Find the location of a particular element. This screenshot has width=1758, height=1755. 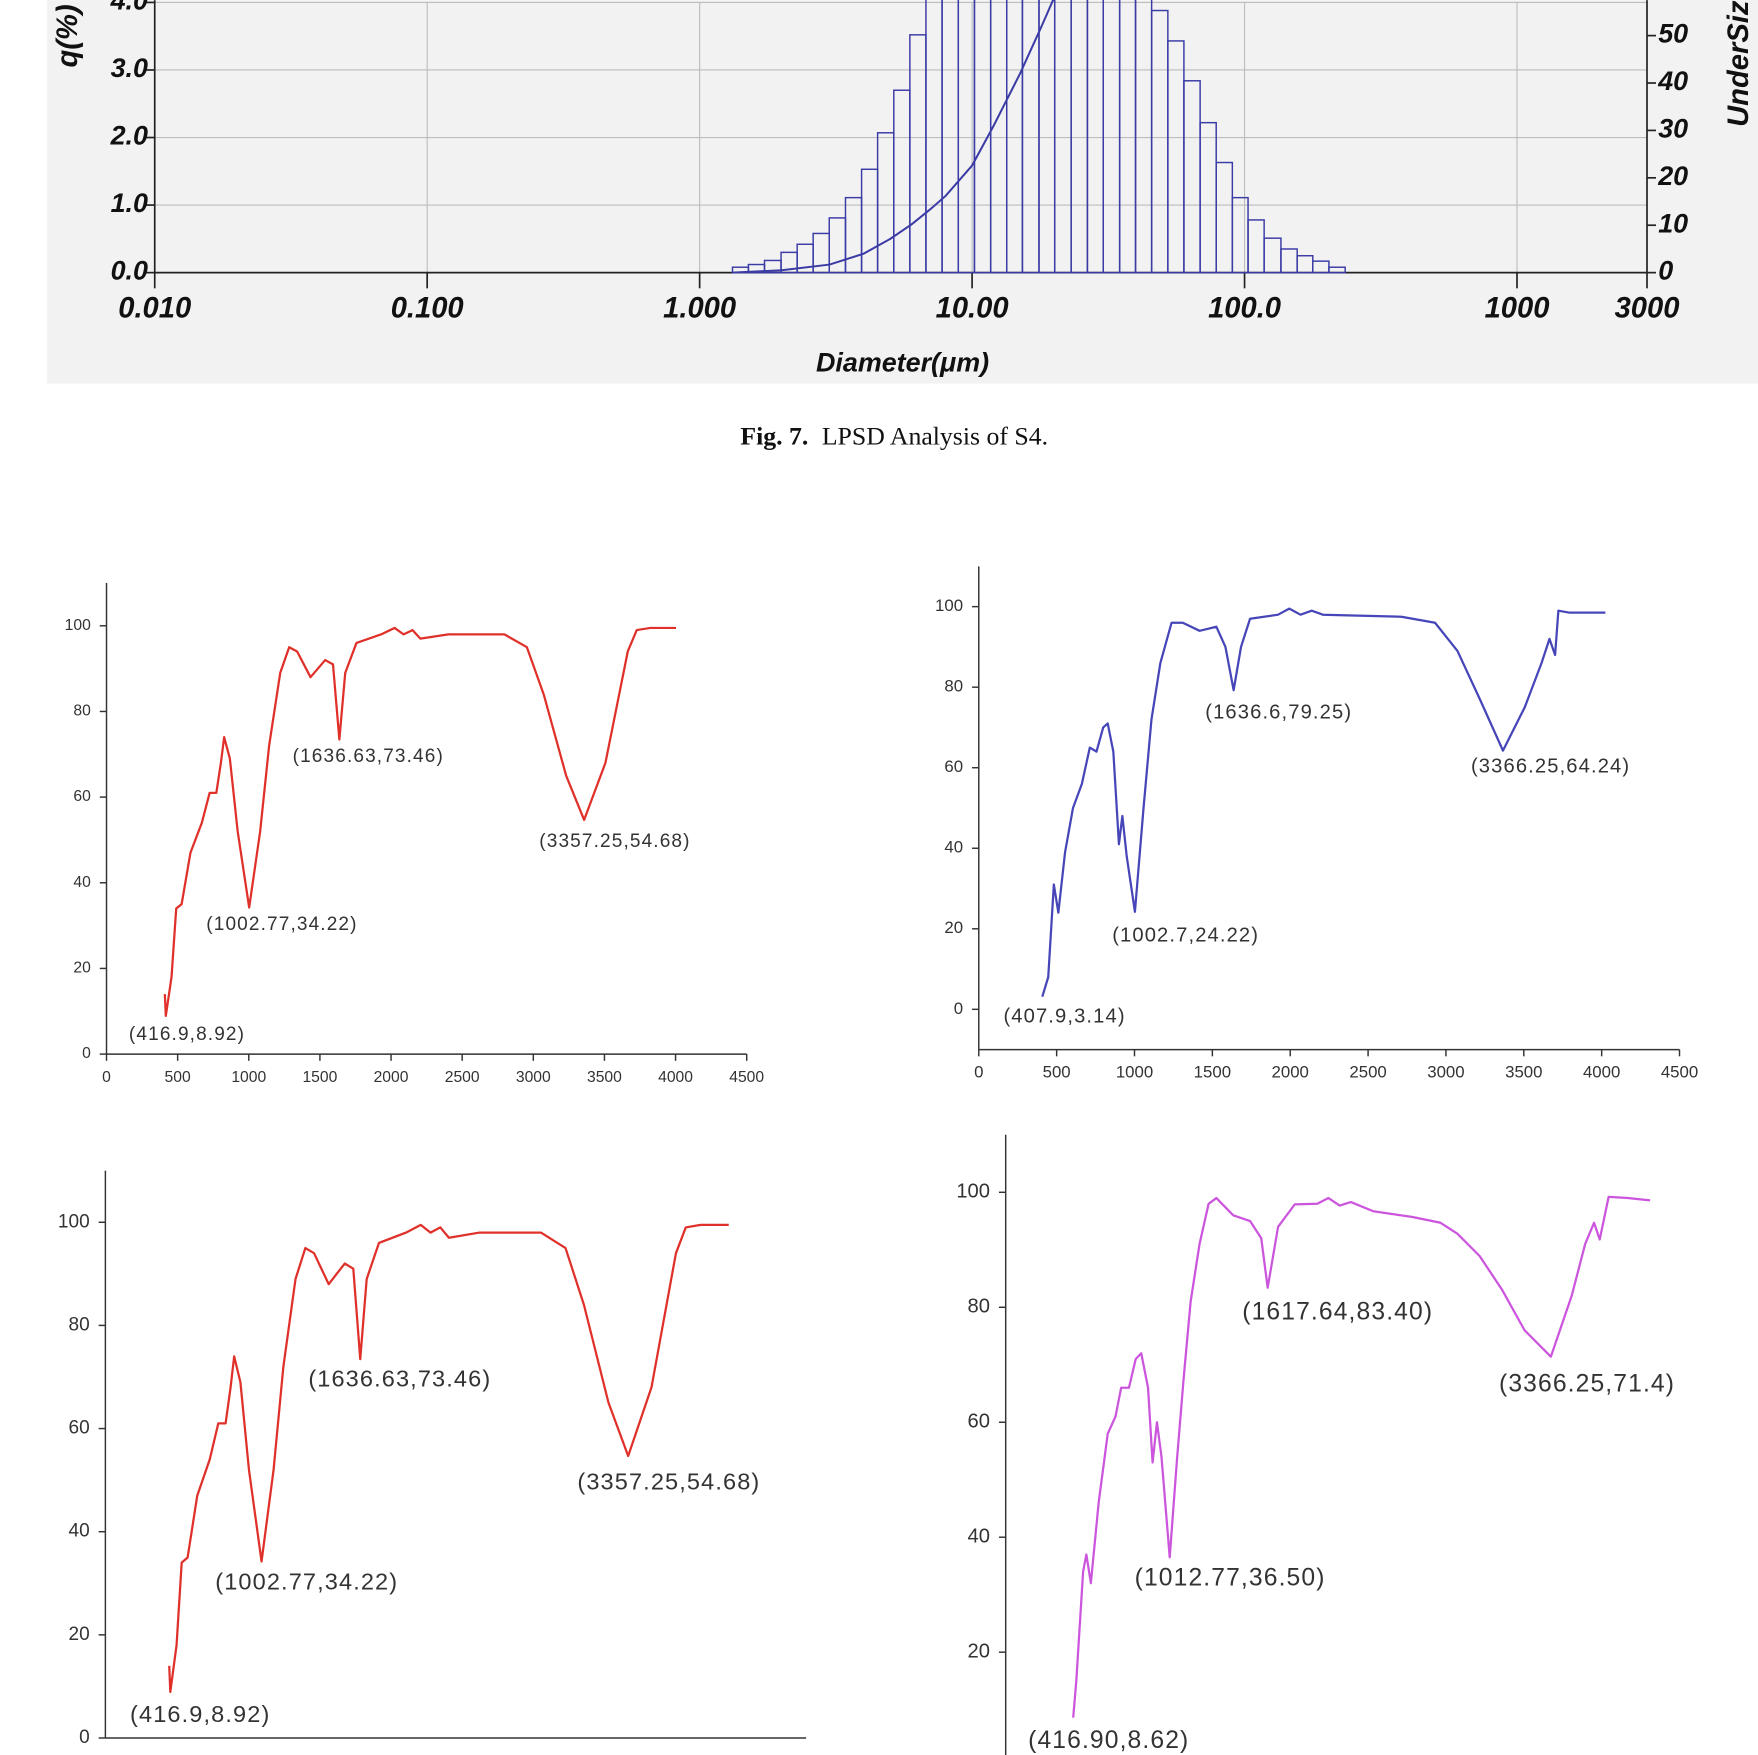

annotation: (416.90,8.62) is located at coordinates (1108, 1740).